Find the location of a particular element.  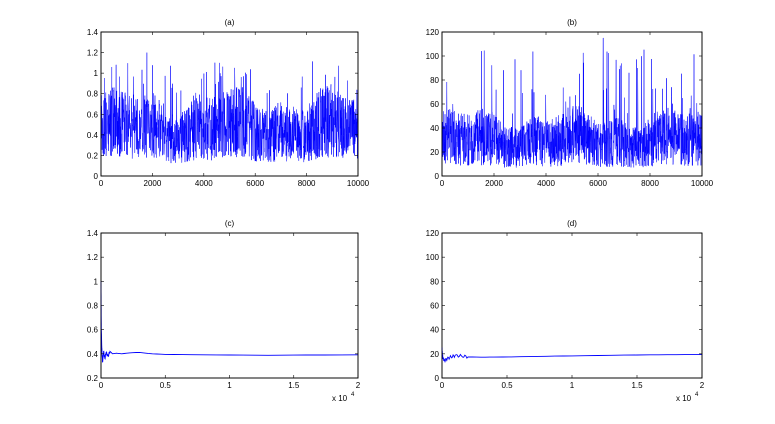

chart-title: (a) is located at coordinates (230, 22).